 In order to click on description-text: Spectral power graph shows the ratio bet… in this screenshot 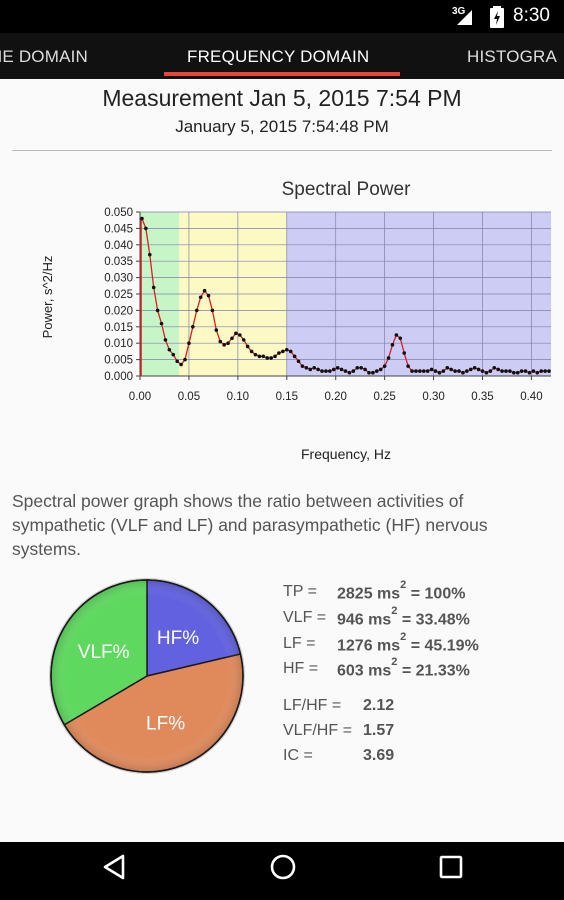, I will do `click(250, 525)`.